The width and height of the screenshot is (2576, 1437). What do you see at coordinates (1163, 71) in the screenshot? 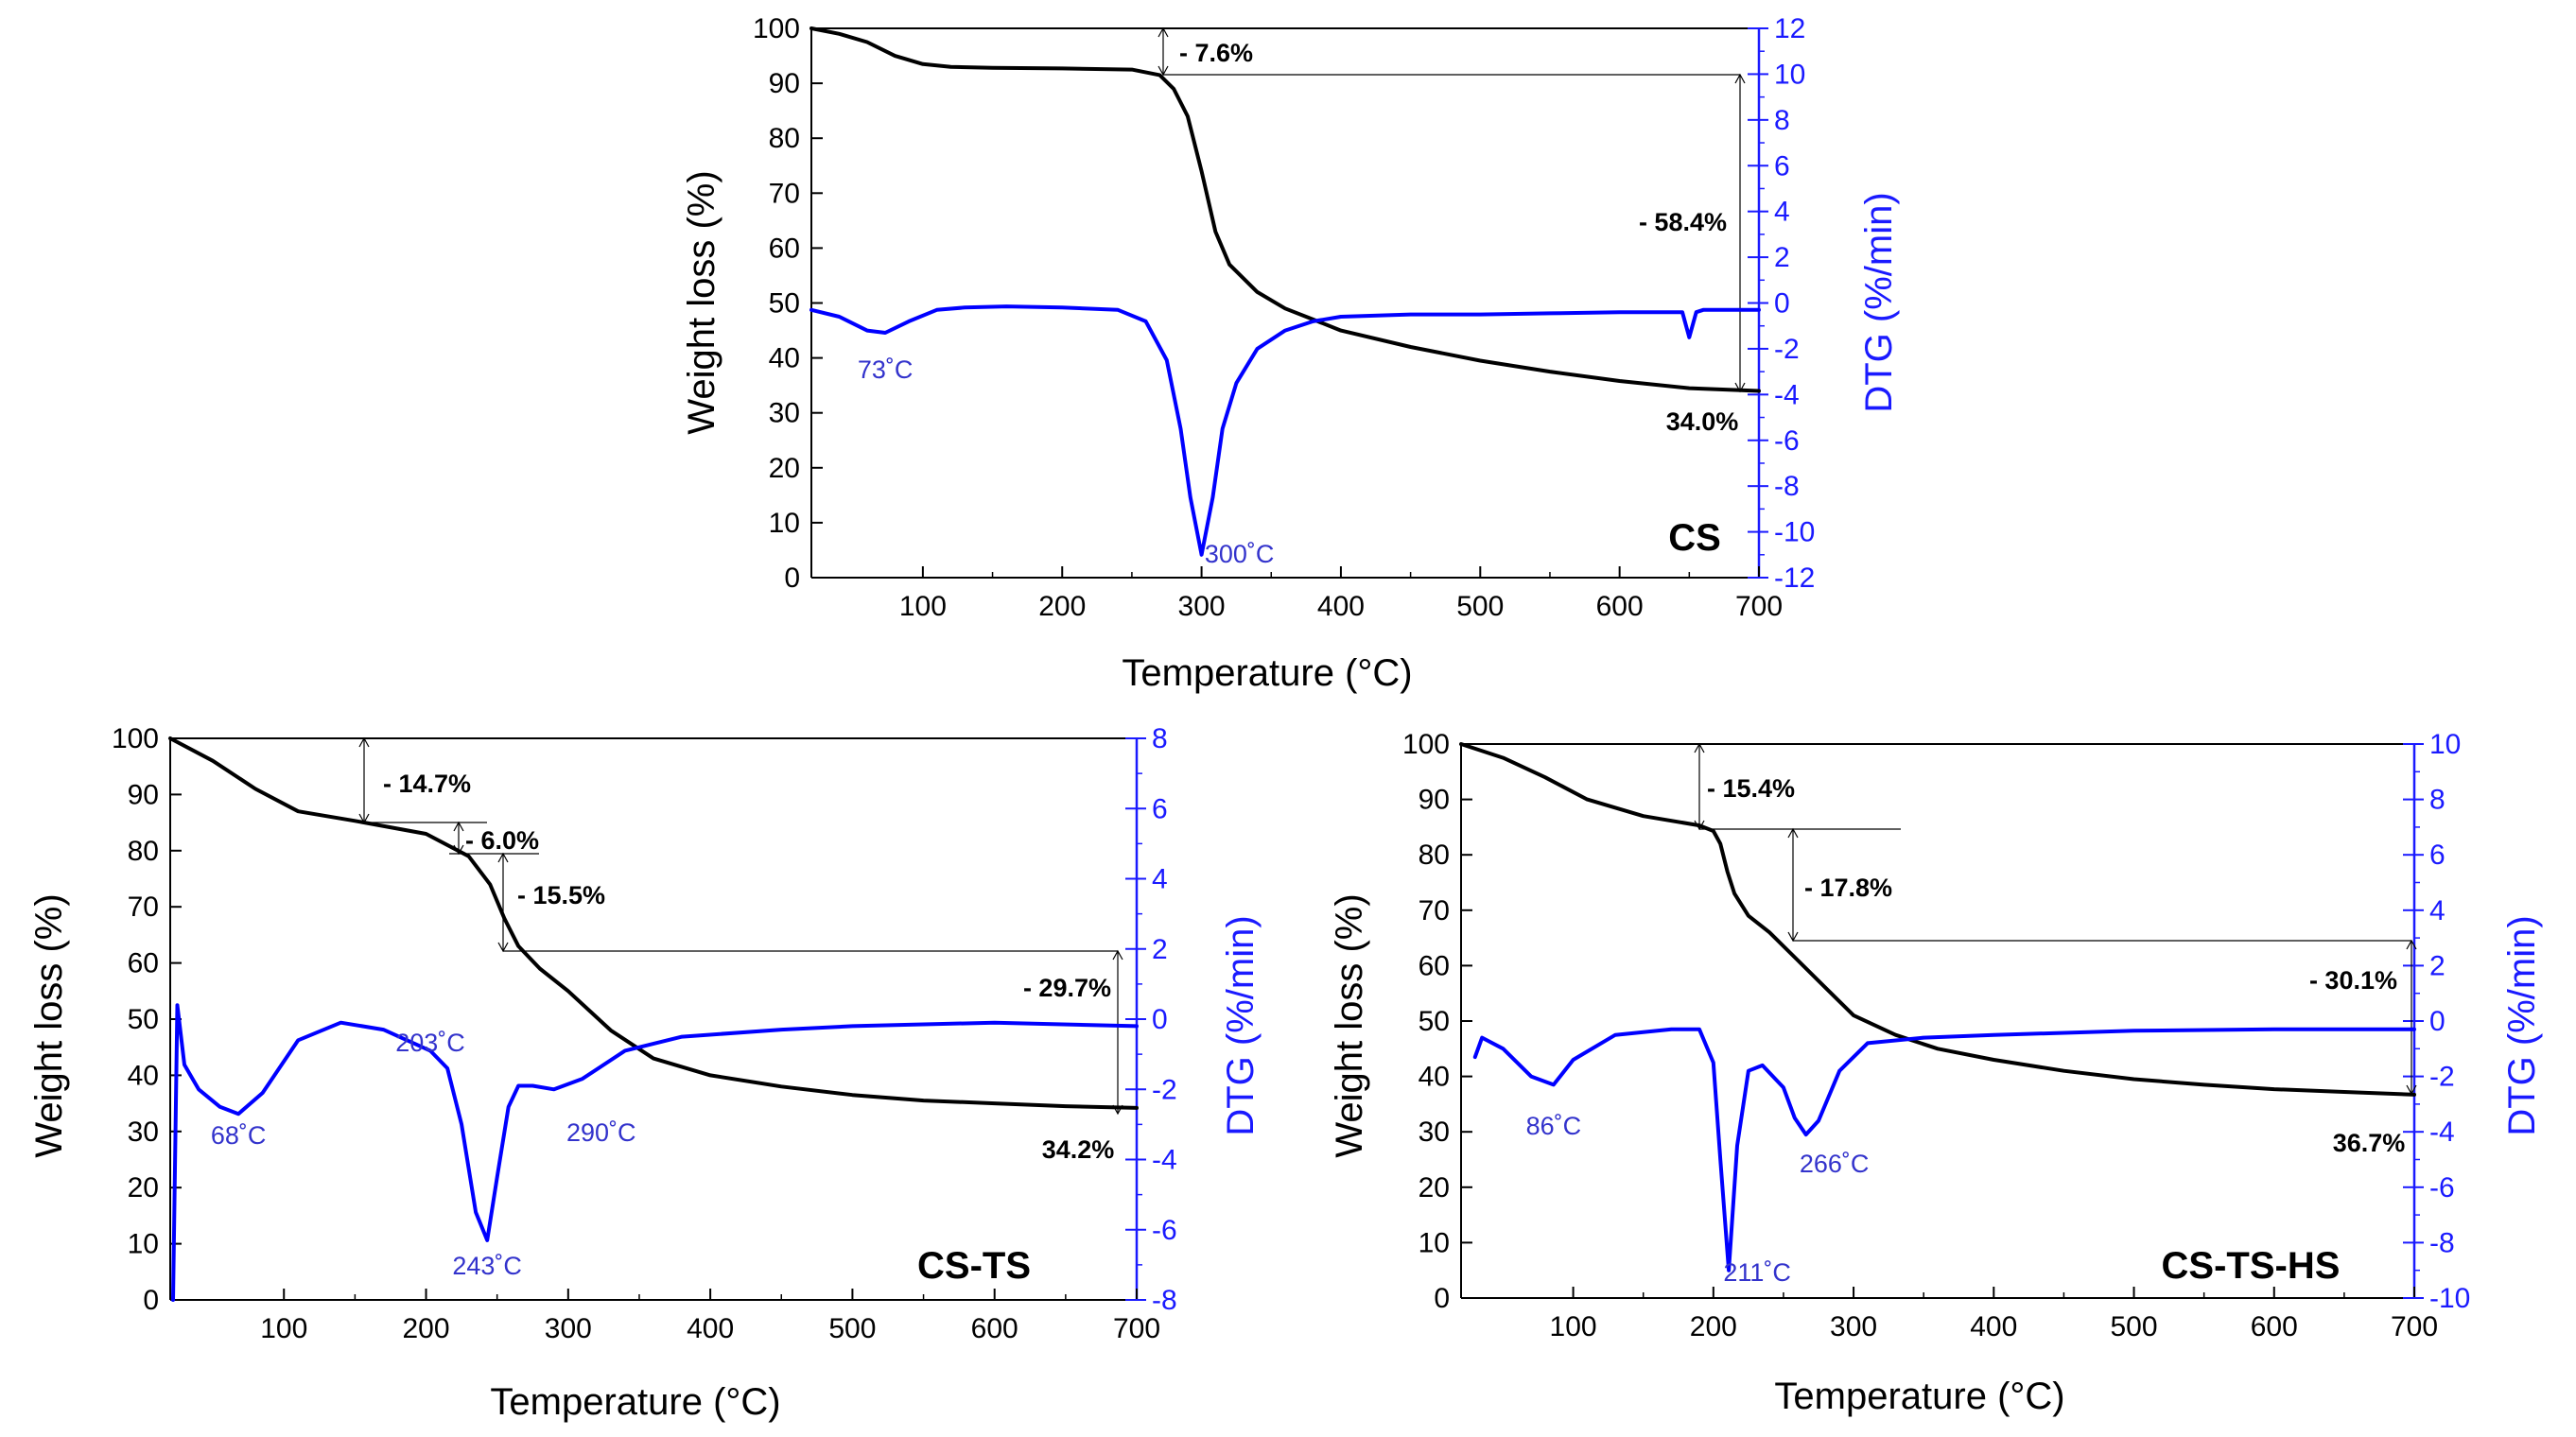
I see `arrowhead-down` at bounding box center [1163, 71].